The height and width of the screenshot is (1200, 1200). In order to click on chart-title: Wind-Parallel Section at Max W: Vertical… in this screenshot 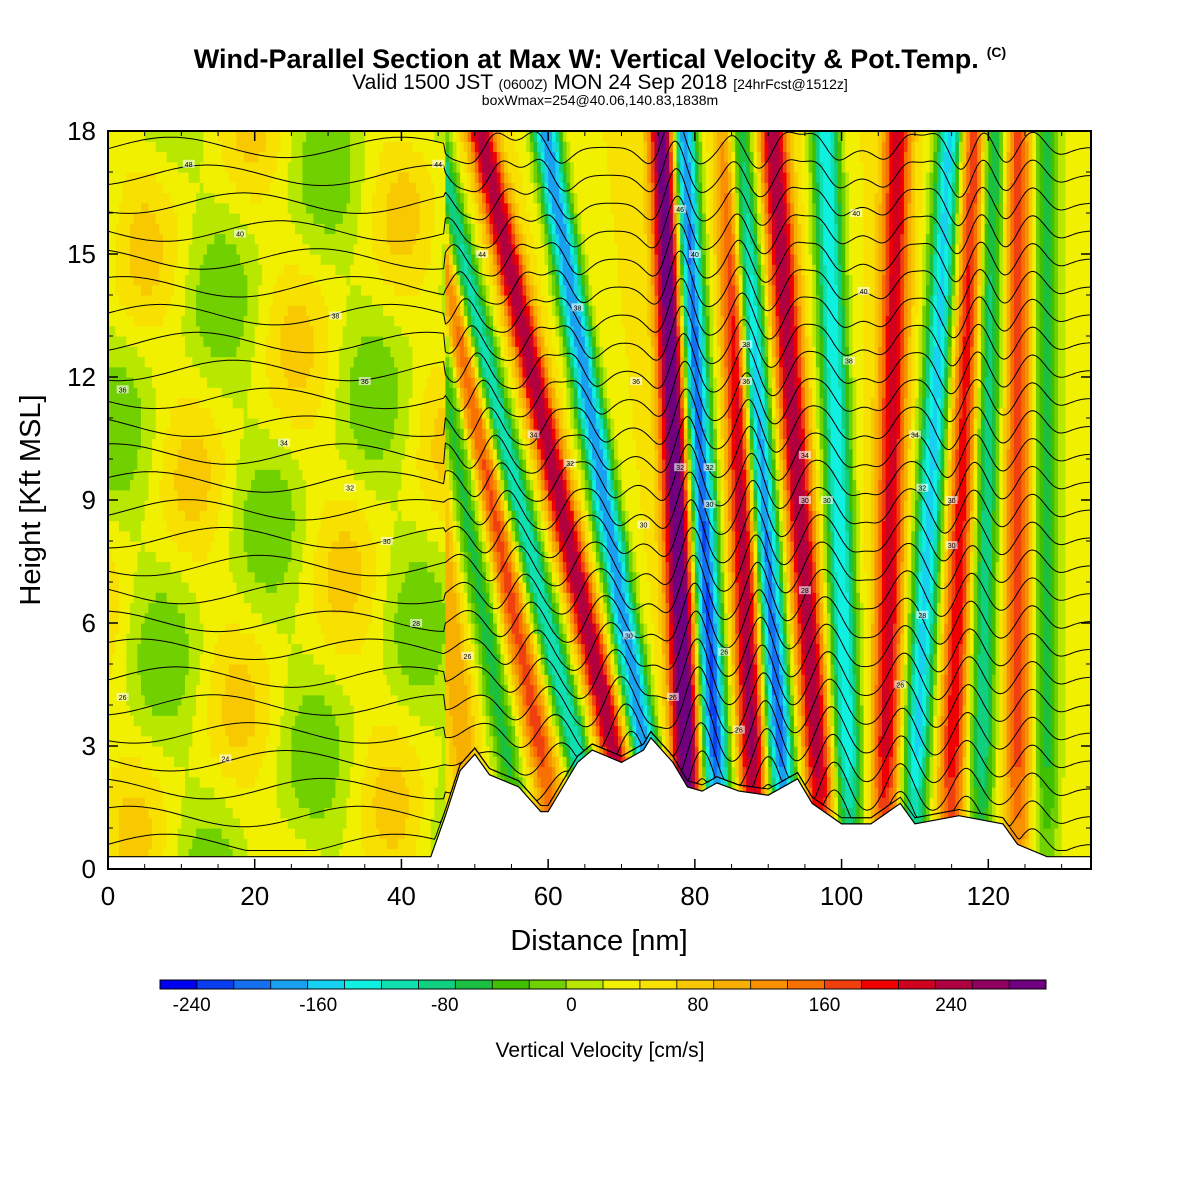, I will do `click(600, 59)`.